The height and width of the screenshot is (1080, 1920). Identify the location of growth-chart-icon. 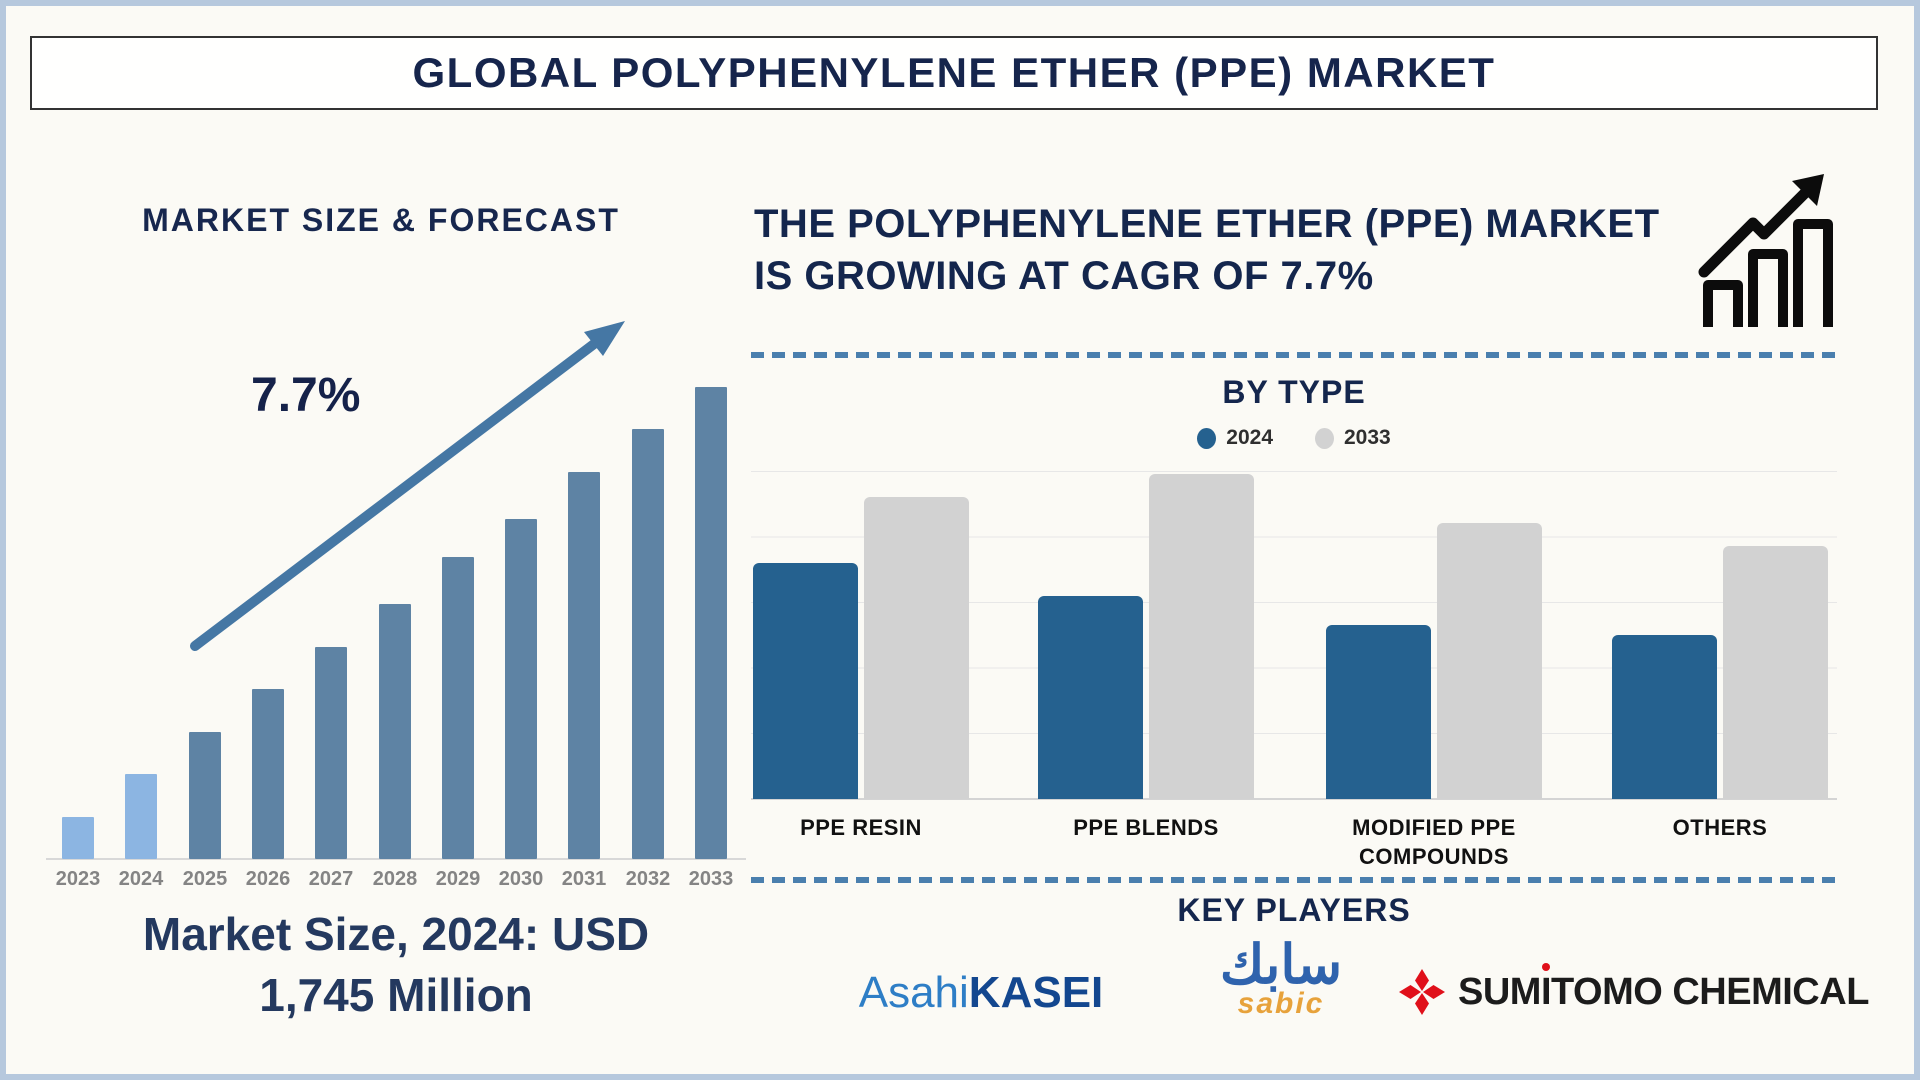
(1765, 250).